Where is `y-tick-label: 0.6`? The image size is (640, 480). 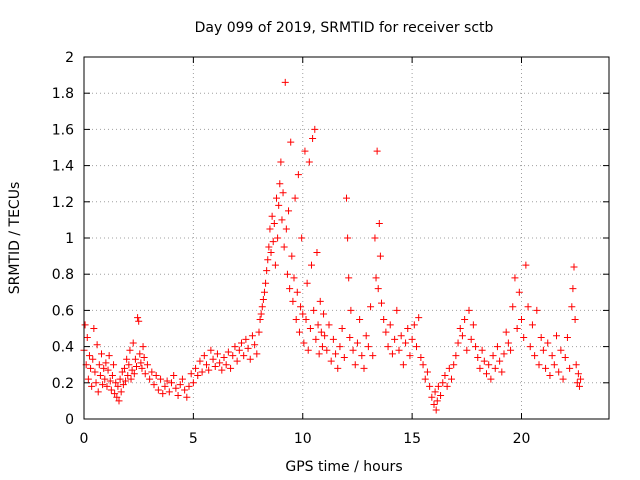
y-tick-label: 0.6 is located at coordinates (63, 311).